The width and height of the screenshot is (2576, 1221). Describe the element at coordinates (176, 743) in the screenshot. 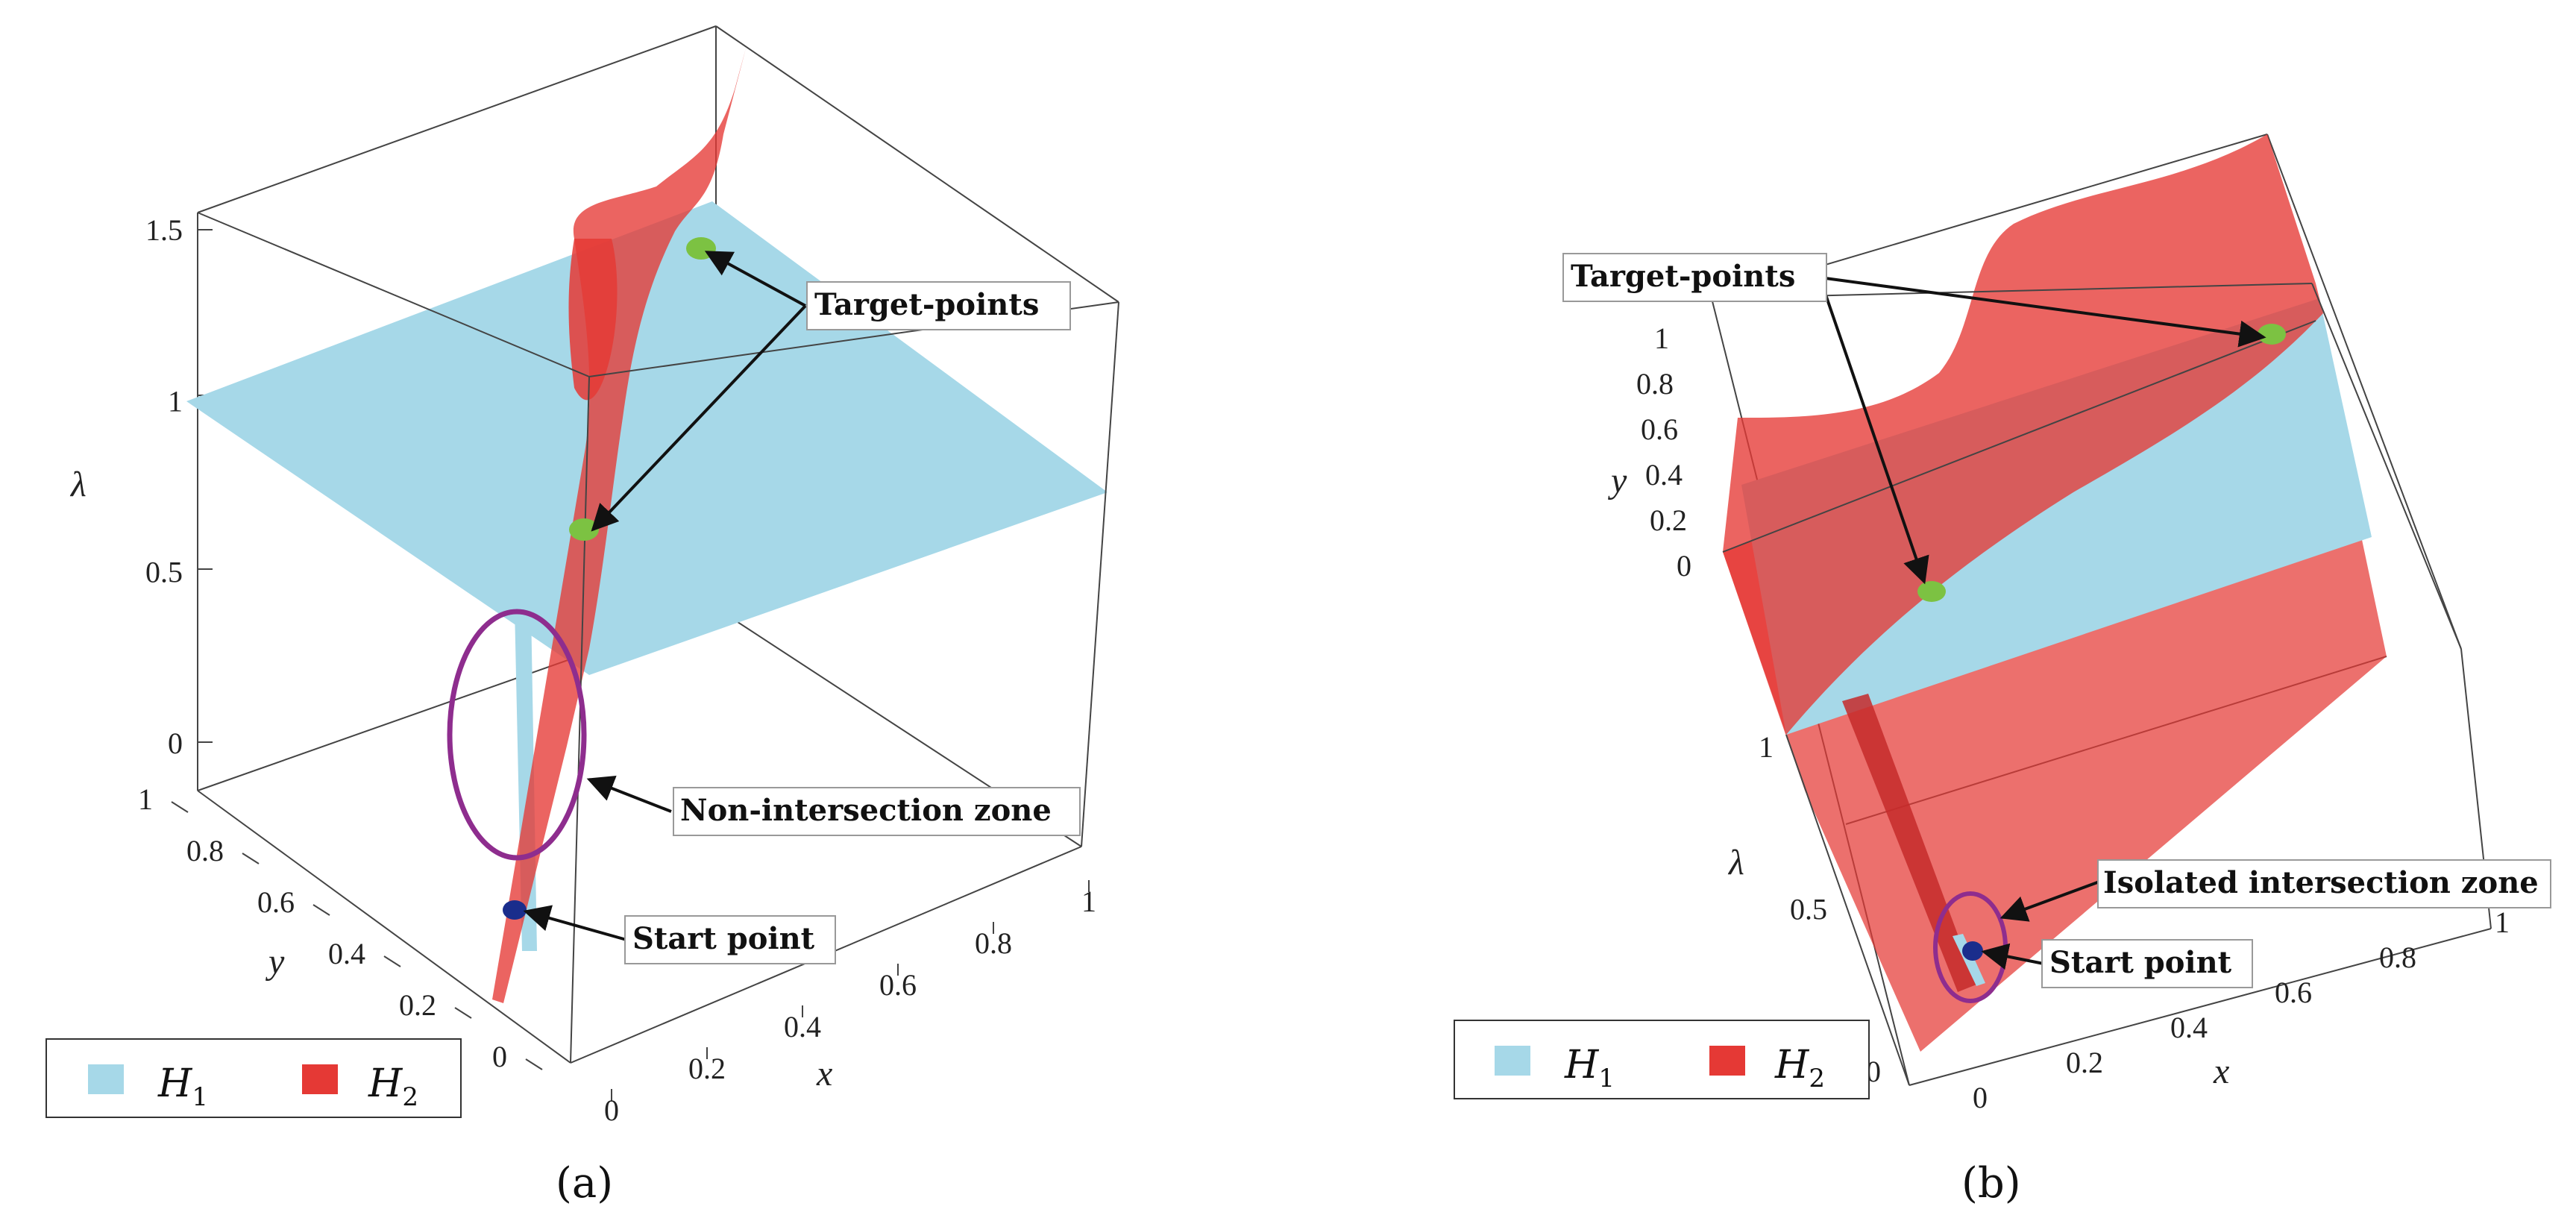

I see `panel-a-z-tick-label: 0` at that location.